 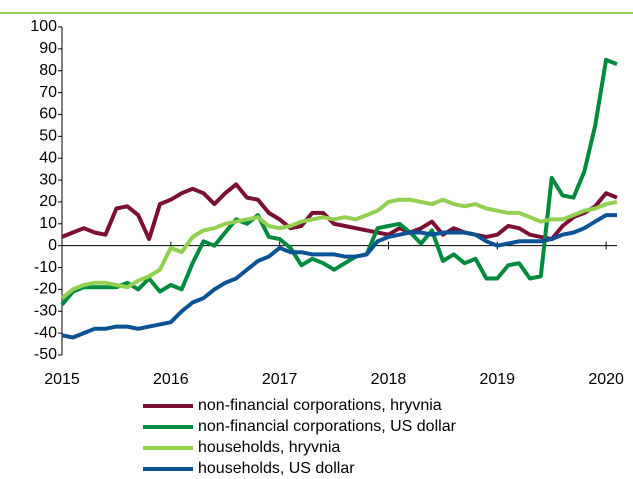 What do you see at coordinates (52, 245) in the screenshot?
I see `y-tick-label: 0` at bounding box center [52, 245].